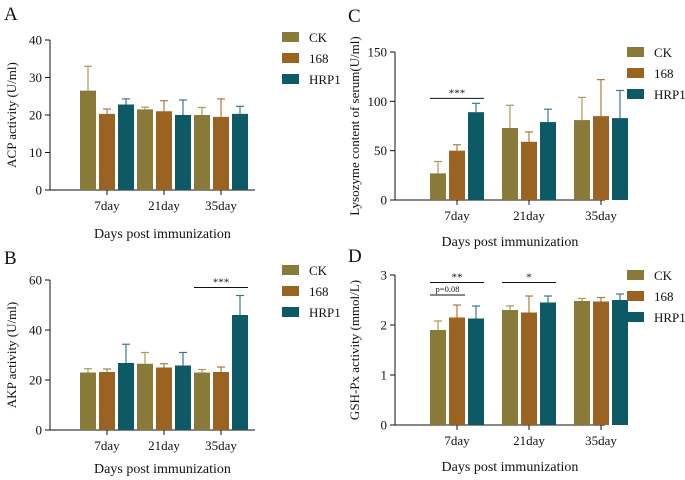  What do you see at coordinates (11, 14) in the screenshot?
I see `panel-letter: A` at bounding box center [11, 14].